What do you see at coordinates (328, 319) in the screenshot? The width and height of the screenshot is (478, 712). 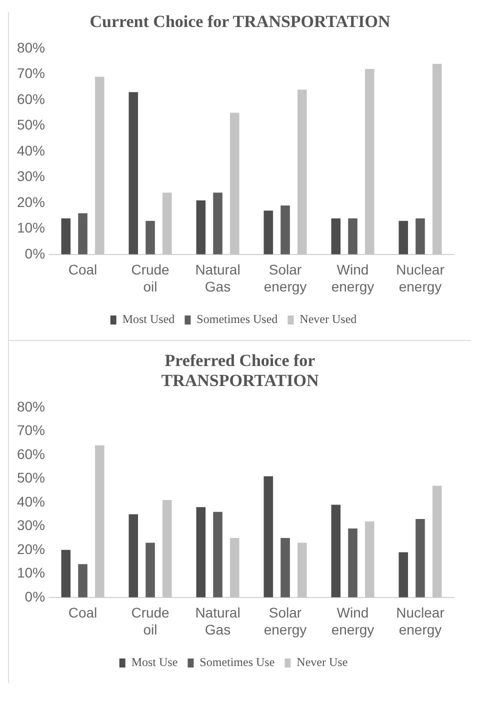 I see `legend-label: Never Used` at bounding box center [328, 319].